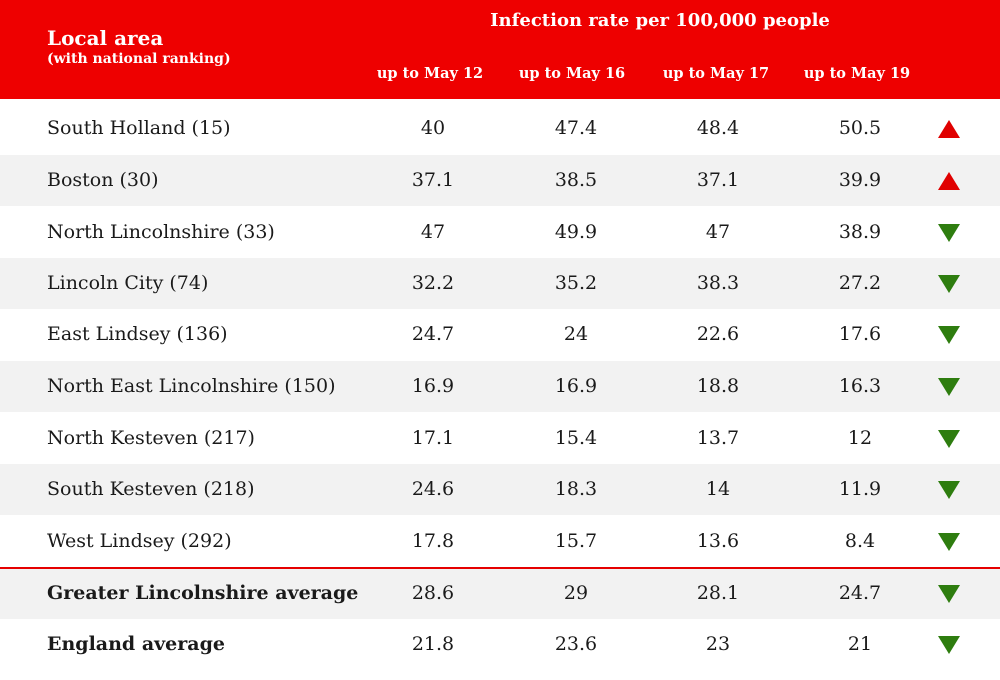 Image resolution: width=1000 pixels, height=680 pixels. Describe the element at coordinates (139, 541) in the screenshot. I see `area-name-cell: West Lindsey (292)` at that location.